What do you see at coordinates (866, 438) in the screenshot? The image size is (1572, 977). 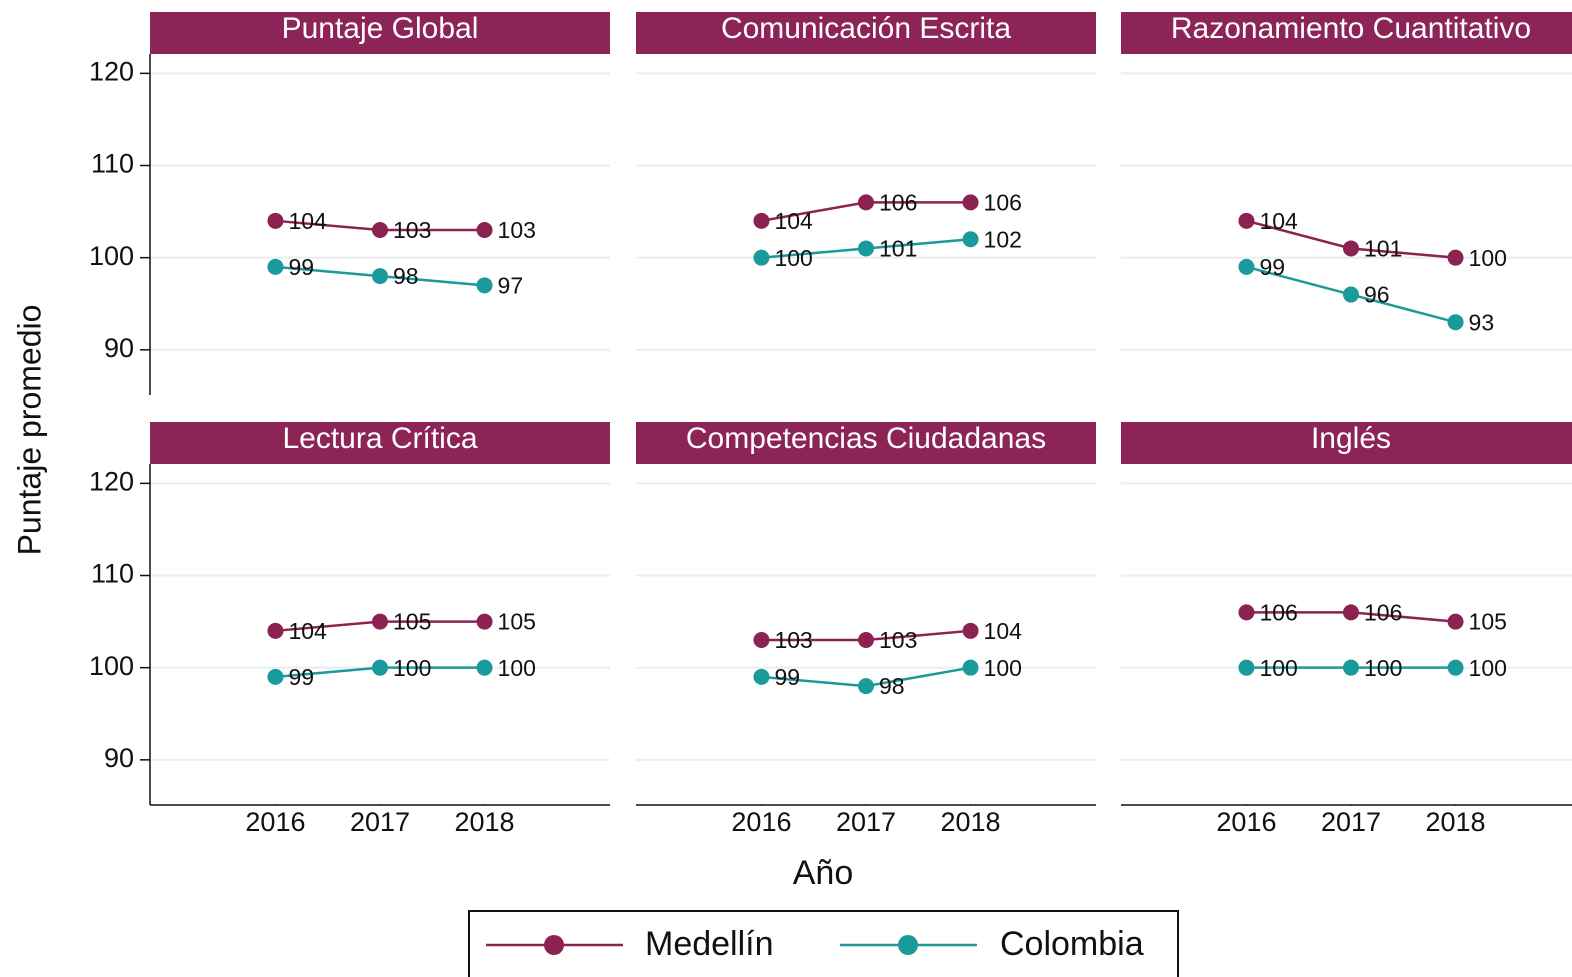 I see `panel-title: Competencias Ciudadanas` at bounding box center [866, 438].